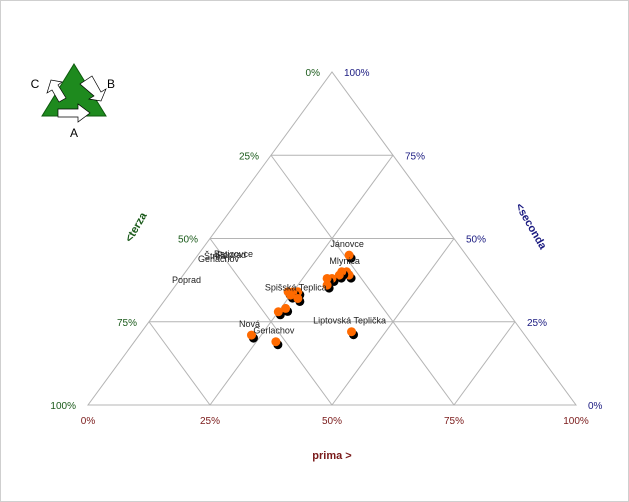 This screenshot has width=629, height=502. What do you see at coordinates (88, 421) in the screenshot?
I see `tick-bottom-0: 0%` at bounding box center [88, 421].